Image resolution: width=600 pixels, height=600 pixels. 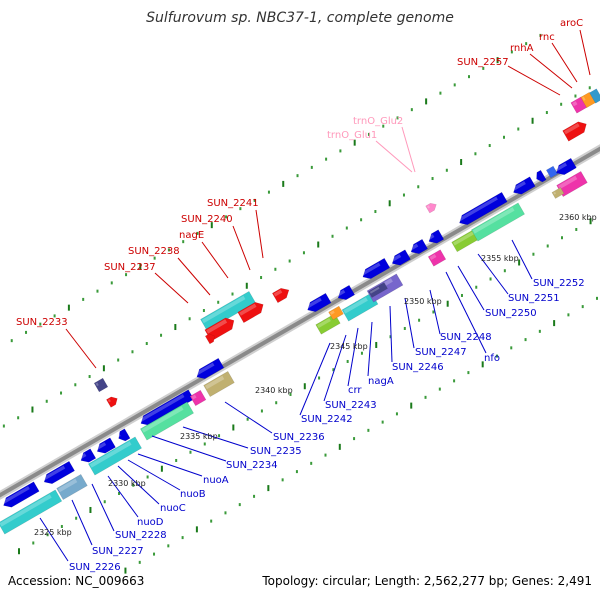 What do you see at coordinates (578, 217) in the screenshot?
I see `kbp-label-2360: 2360 kbp` at bounding box center [578, 217].